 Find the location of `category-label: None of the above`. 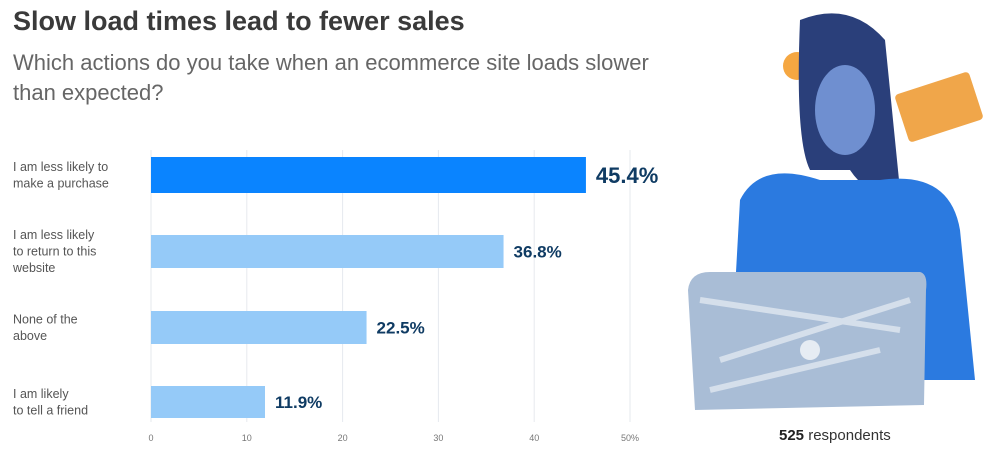

category-label: None of the above is located at coordinates (45, 327).